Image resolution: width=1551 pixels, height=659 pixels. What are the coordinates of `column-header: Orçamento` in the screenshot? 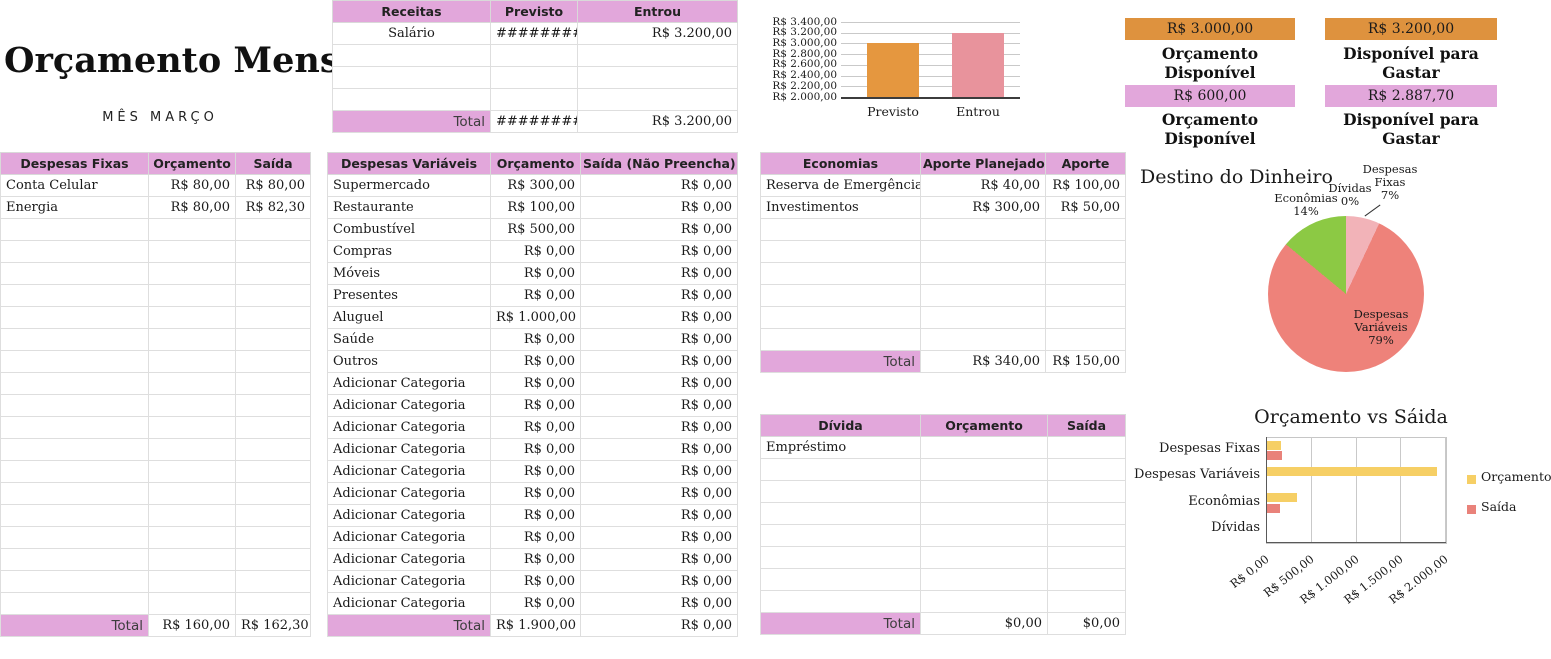 It's located at (984, 425).